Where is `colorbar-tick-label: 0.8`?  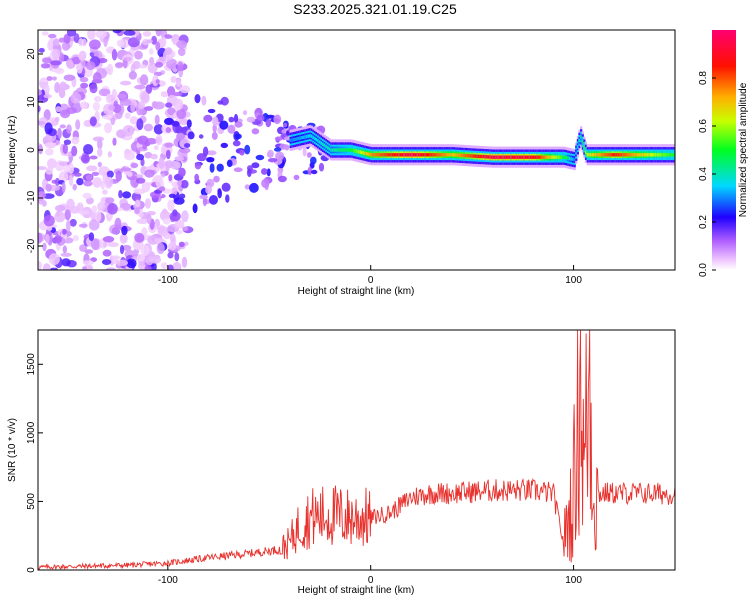
colorbar-tick-label: 0.8 is located at coordinates (703, 78).